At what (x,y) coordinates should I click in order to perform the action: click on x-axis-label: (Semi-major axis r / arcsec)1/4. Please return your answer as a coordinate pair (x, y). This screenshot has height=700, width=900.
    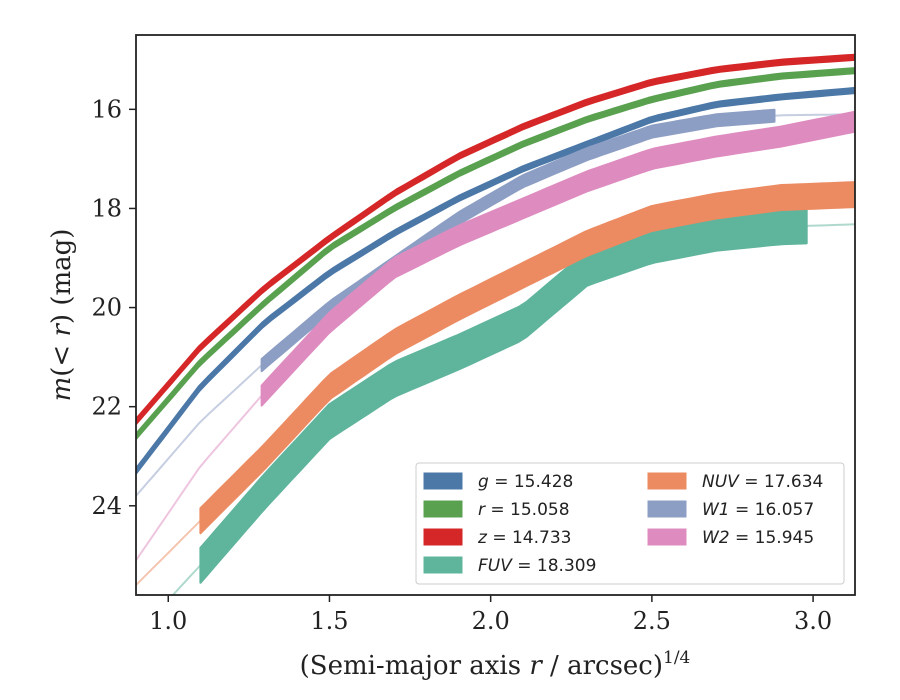
    Looking at the image, I should click on (495, 664).